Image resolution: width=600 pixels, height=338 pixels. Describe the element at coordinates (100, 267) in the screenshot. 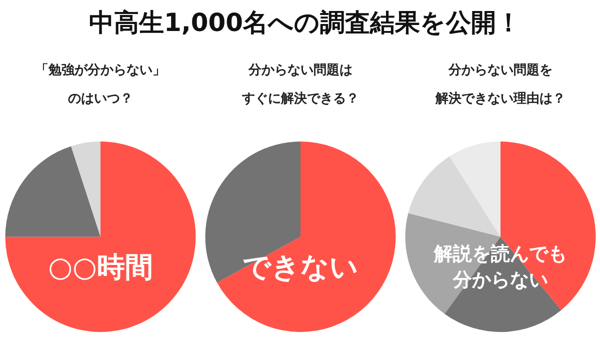

I see `text: ○○時間` at that location.